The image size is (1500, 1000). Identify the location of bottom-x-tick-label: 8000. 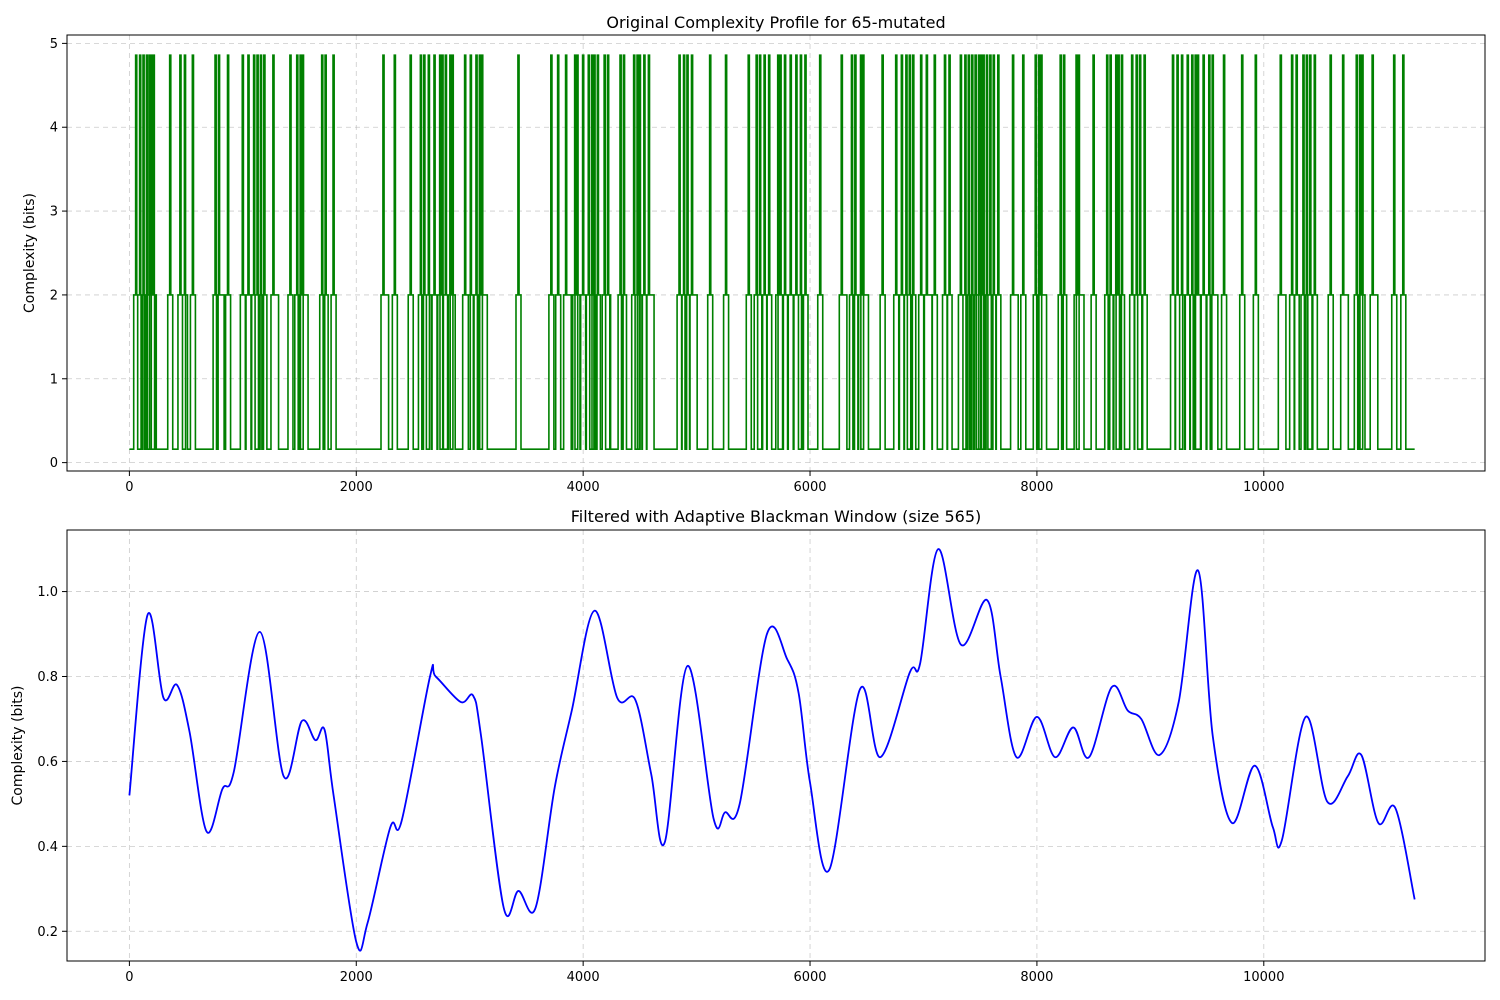
(1036, 977).